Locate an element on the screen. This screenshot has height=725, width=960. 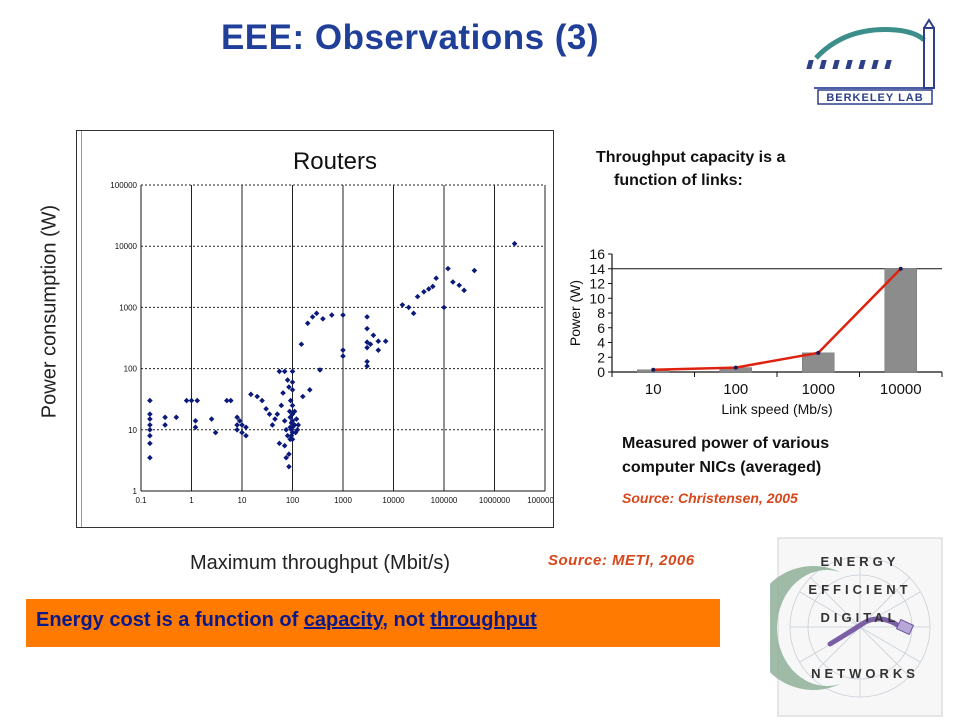
nic-x-tick-label: 1000 is located at coordinates (818, 389).